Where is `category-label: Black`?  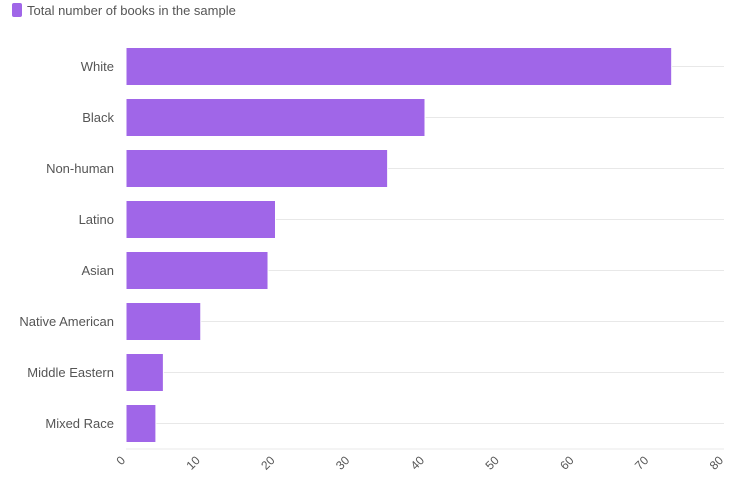
category-label: Black is located at coordinates (98, 117).